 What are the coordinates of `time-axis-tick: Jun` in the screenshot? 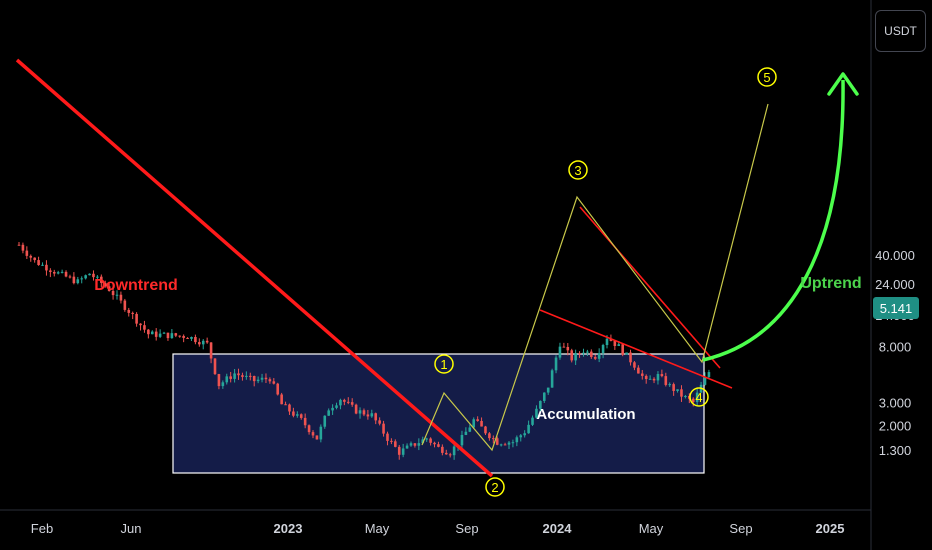 It's located at (131, 528).